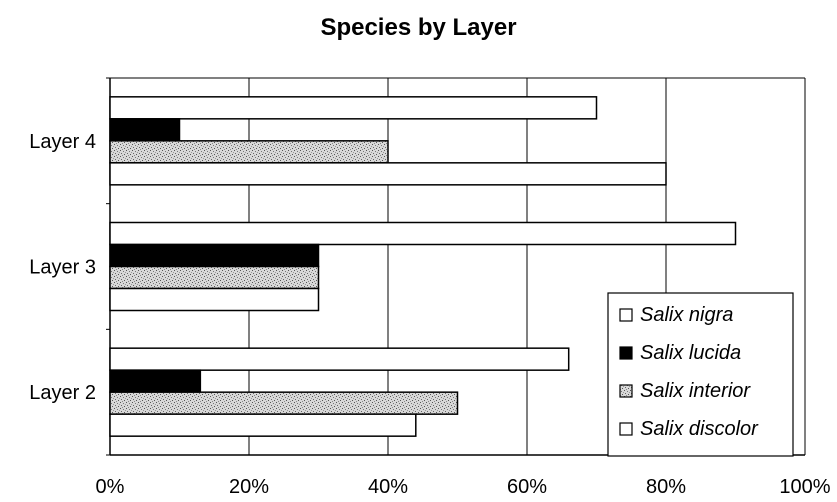  Describe the element at coordinates (666, 487) in the screenshot. I see `x-tick-label: 80%` at that location.